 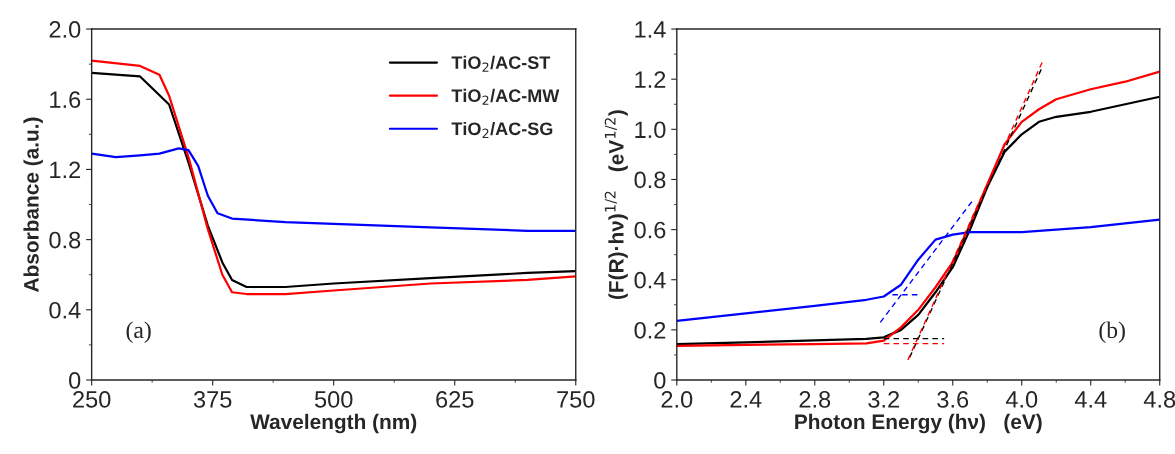 What do you see at coordinates (212, 399) in the screenshot?
I see `x-tick-label: 375` at bounding box center [212, 399].